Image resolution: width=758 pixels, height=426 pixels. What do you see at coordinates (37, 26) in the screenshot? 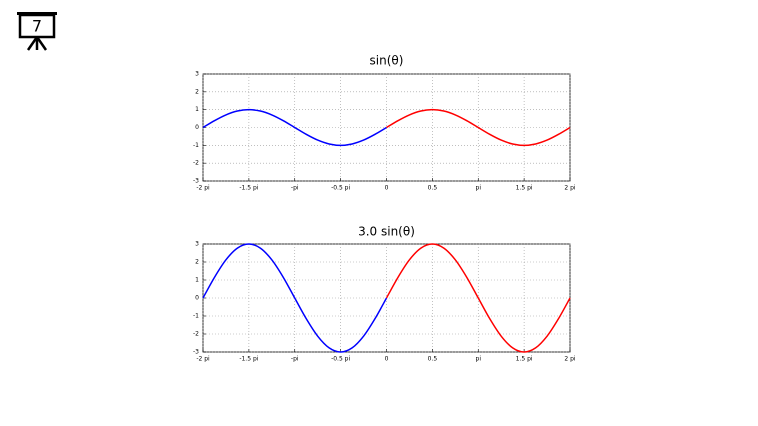
I see `slide-number: 7` at bounding box center [37, 26].